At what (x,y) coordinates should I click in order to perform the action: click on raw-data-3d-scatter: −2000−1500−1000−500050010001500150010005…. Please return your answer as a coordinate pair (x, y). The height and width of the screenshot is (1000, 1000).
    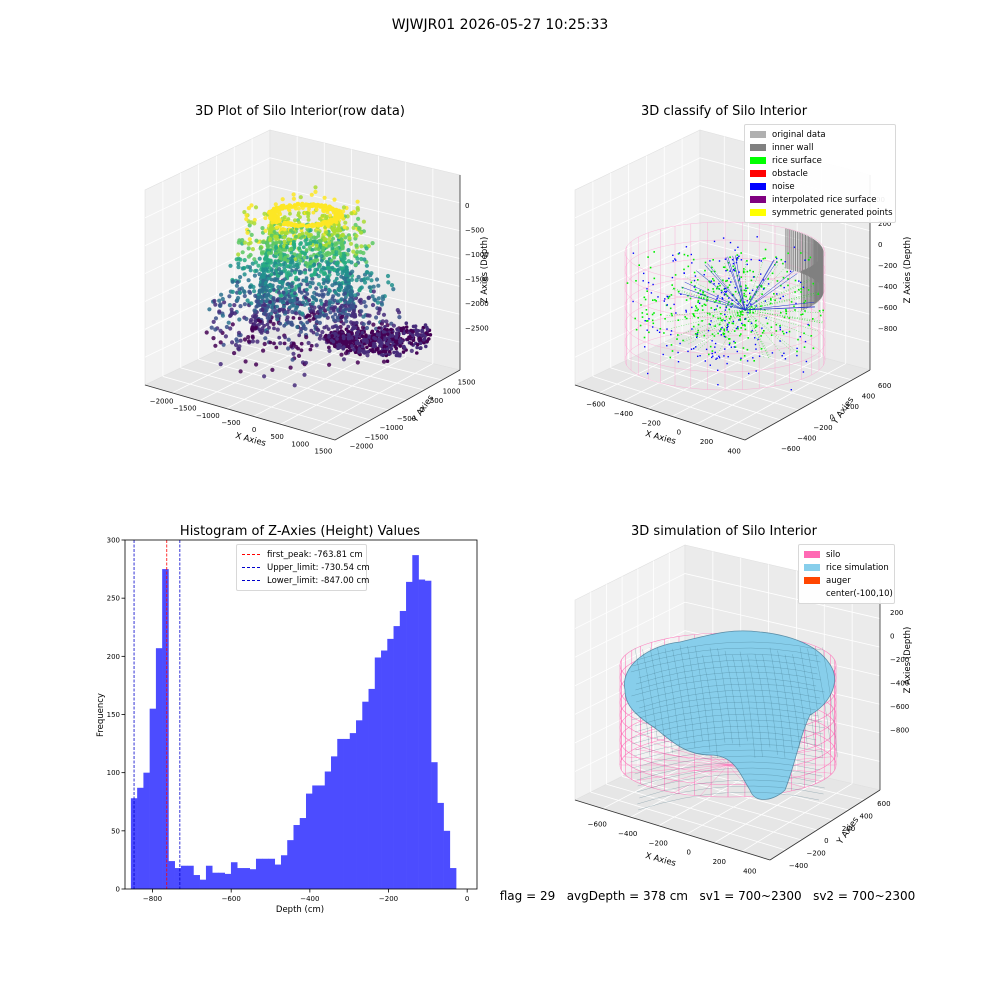
    Looking at the image, I should click on (317, 292).